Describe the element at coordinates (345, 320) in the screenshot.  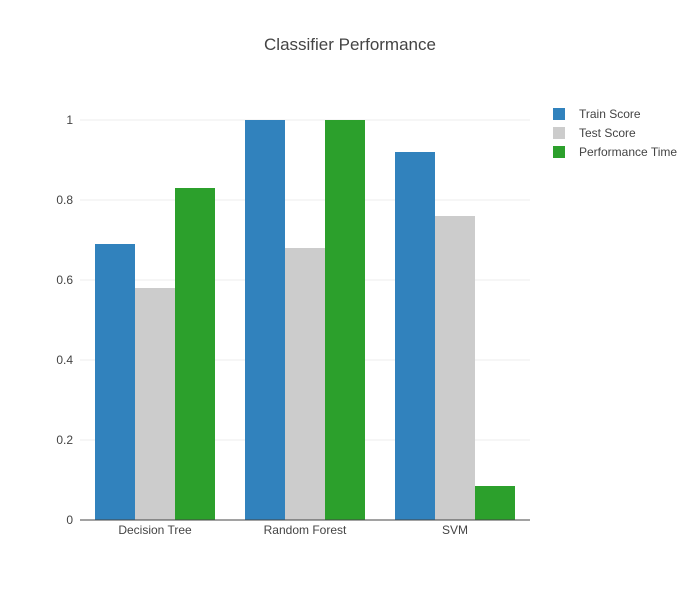
I see `bar-performance-time-random-forest` at that location.